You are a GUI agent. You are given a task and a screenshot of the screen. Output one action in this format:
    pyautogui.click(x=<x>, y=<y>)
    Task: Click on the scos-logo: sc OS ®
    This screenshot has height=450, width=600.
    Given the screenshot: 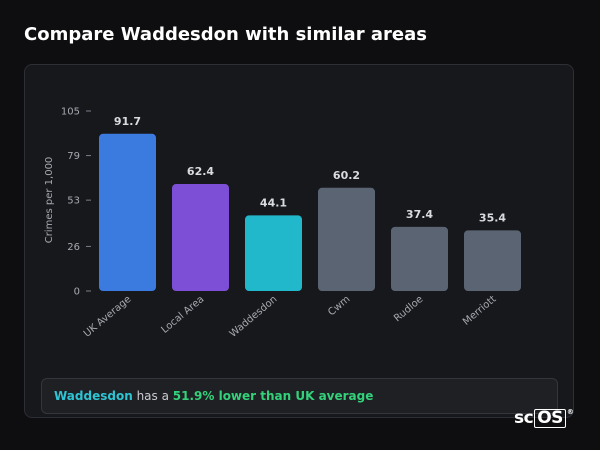 What is the action you would take?
    pyautogui.click(x=544, y=418)
    